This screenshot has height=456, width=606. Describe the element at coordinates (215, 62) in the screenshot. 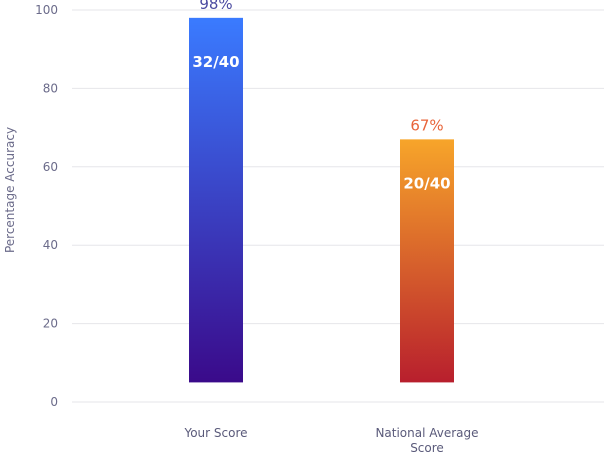

I see `bar-score-label: 32/40` at that location.